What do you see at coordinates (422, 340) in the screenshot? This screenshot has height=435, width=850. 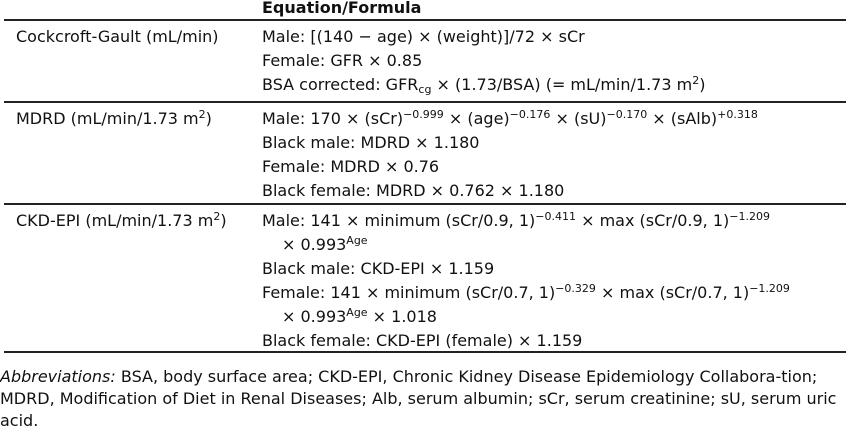 I see `equation-line: Black female: CKD-EPI (female) × 1.159` at bounding box center [422, 340].